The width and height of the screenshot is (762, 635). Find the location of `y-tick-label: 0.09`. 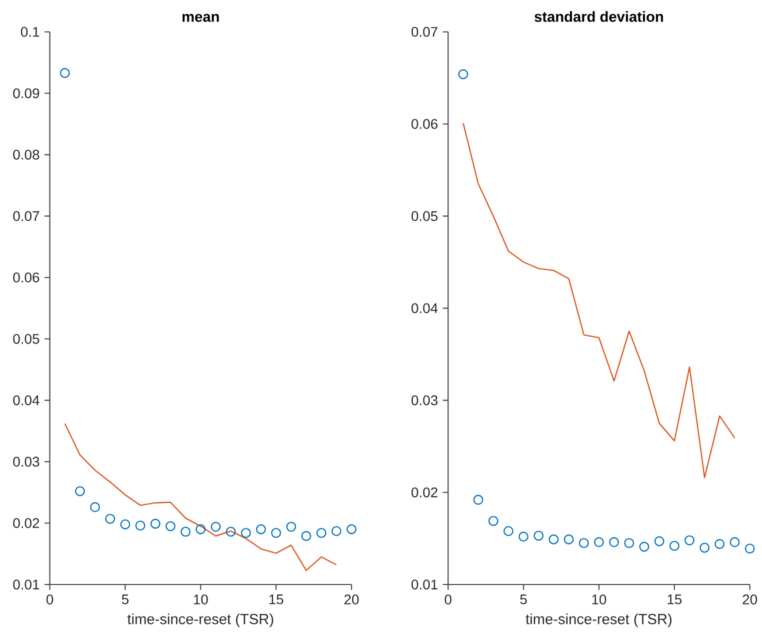

y-tick-label: 0.09 is located at coordinates (26, 93).